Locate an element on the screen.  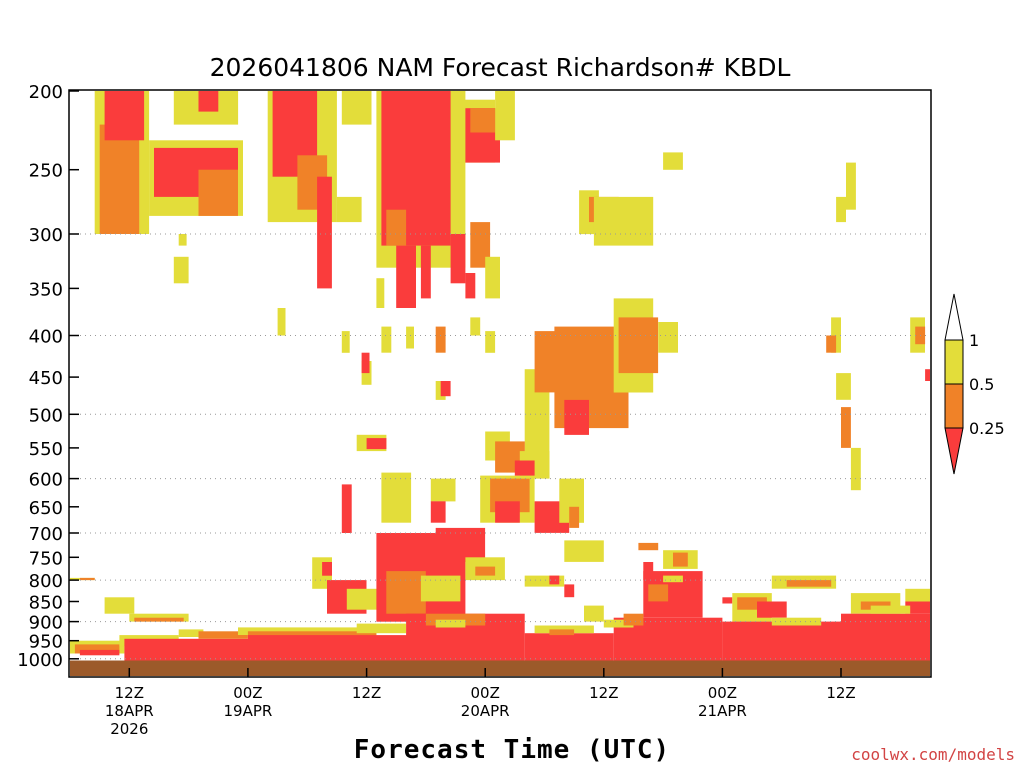
y-tick-label: 300 is located at coordinates (46, 235).